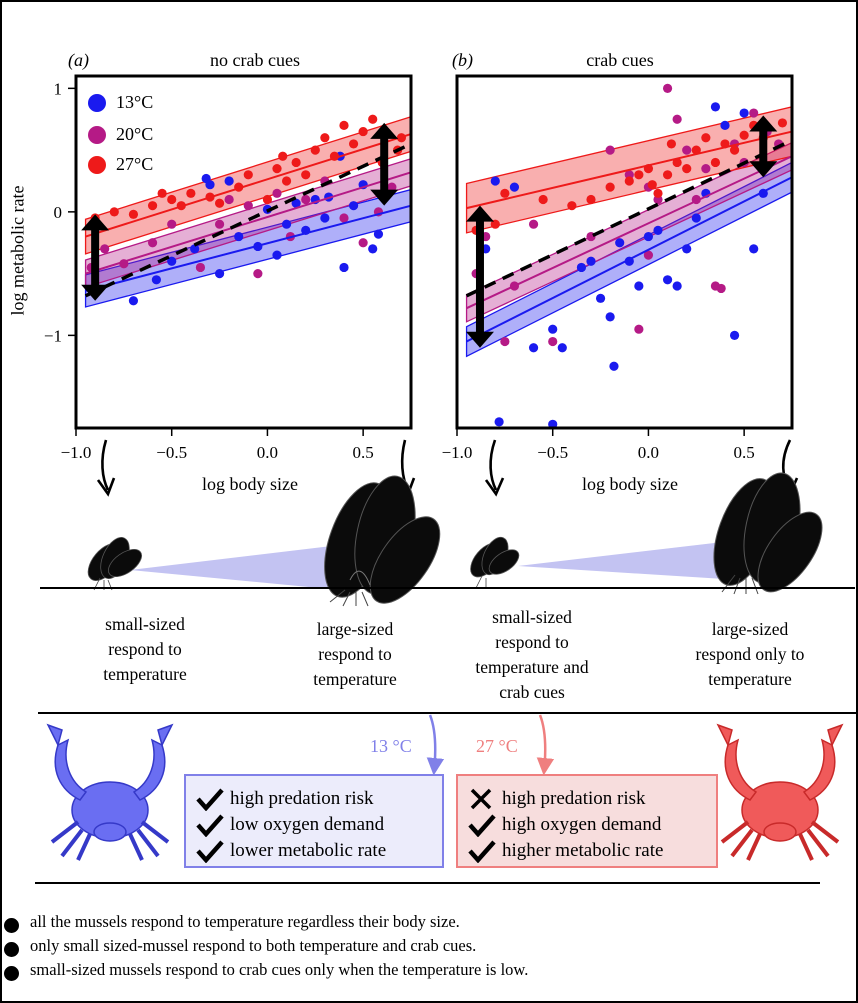 The image size is (858, 1003). What do you see at coordinates (532, 667) in the screenshot?
I see `caption-line: temperature and` at bounding box center [532, 667].